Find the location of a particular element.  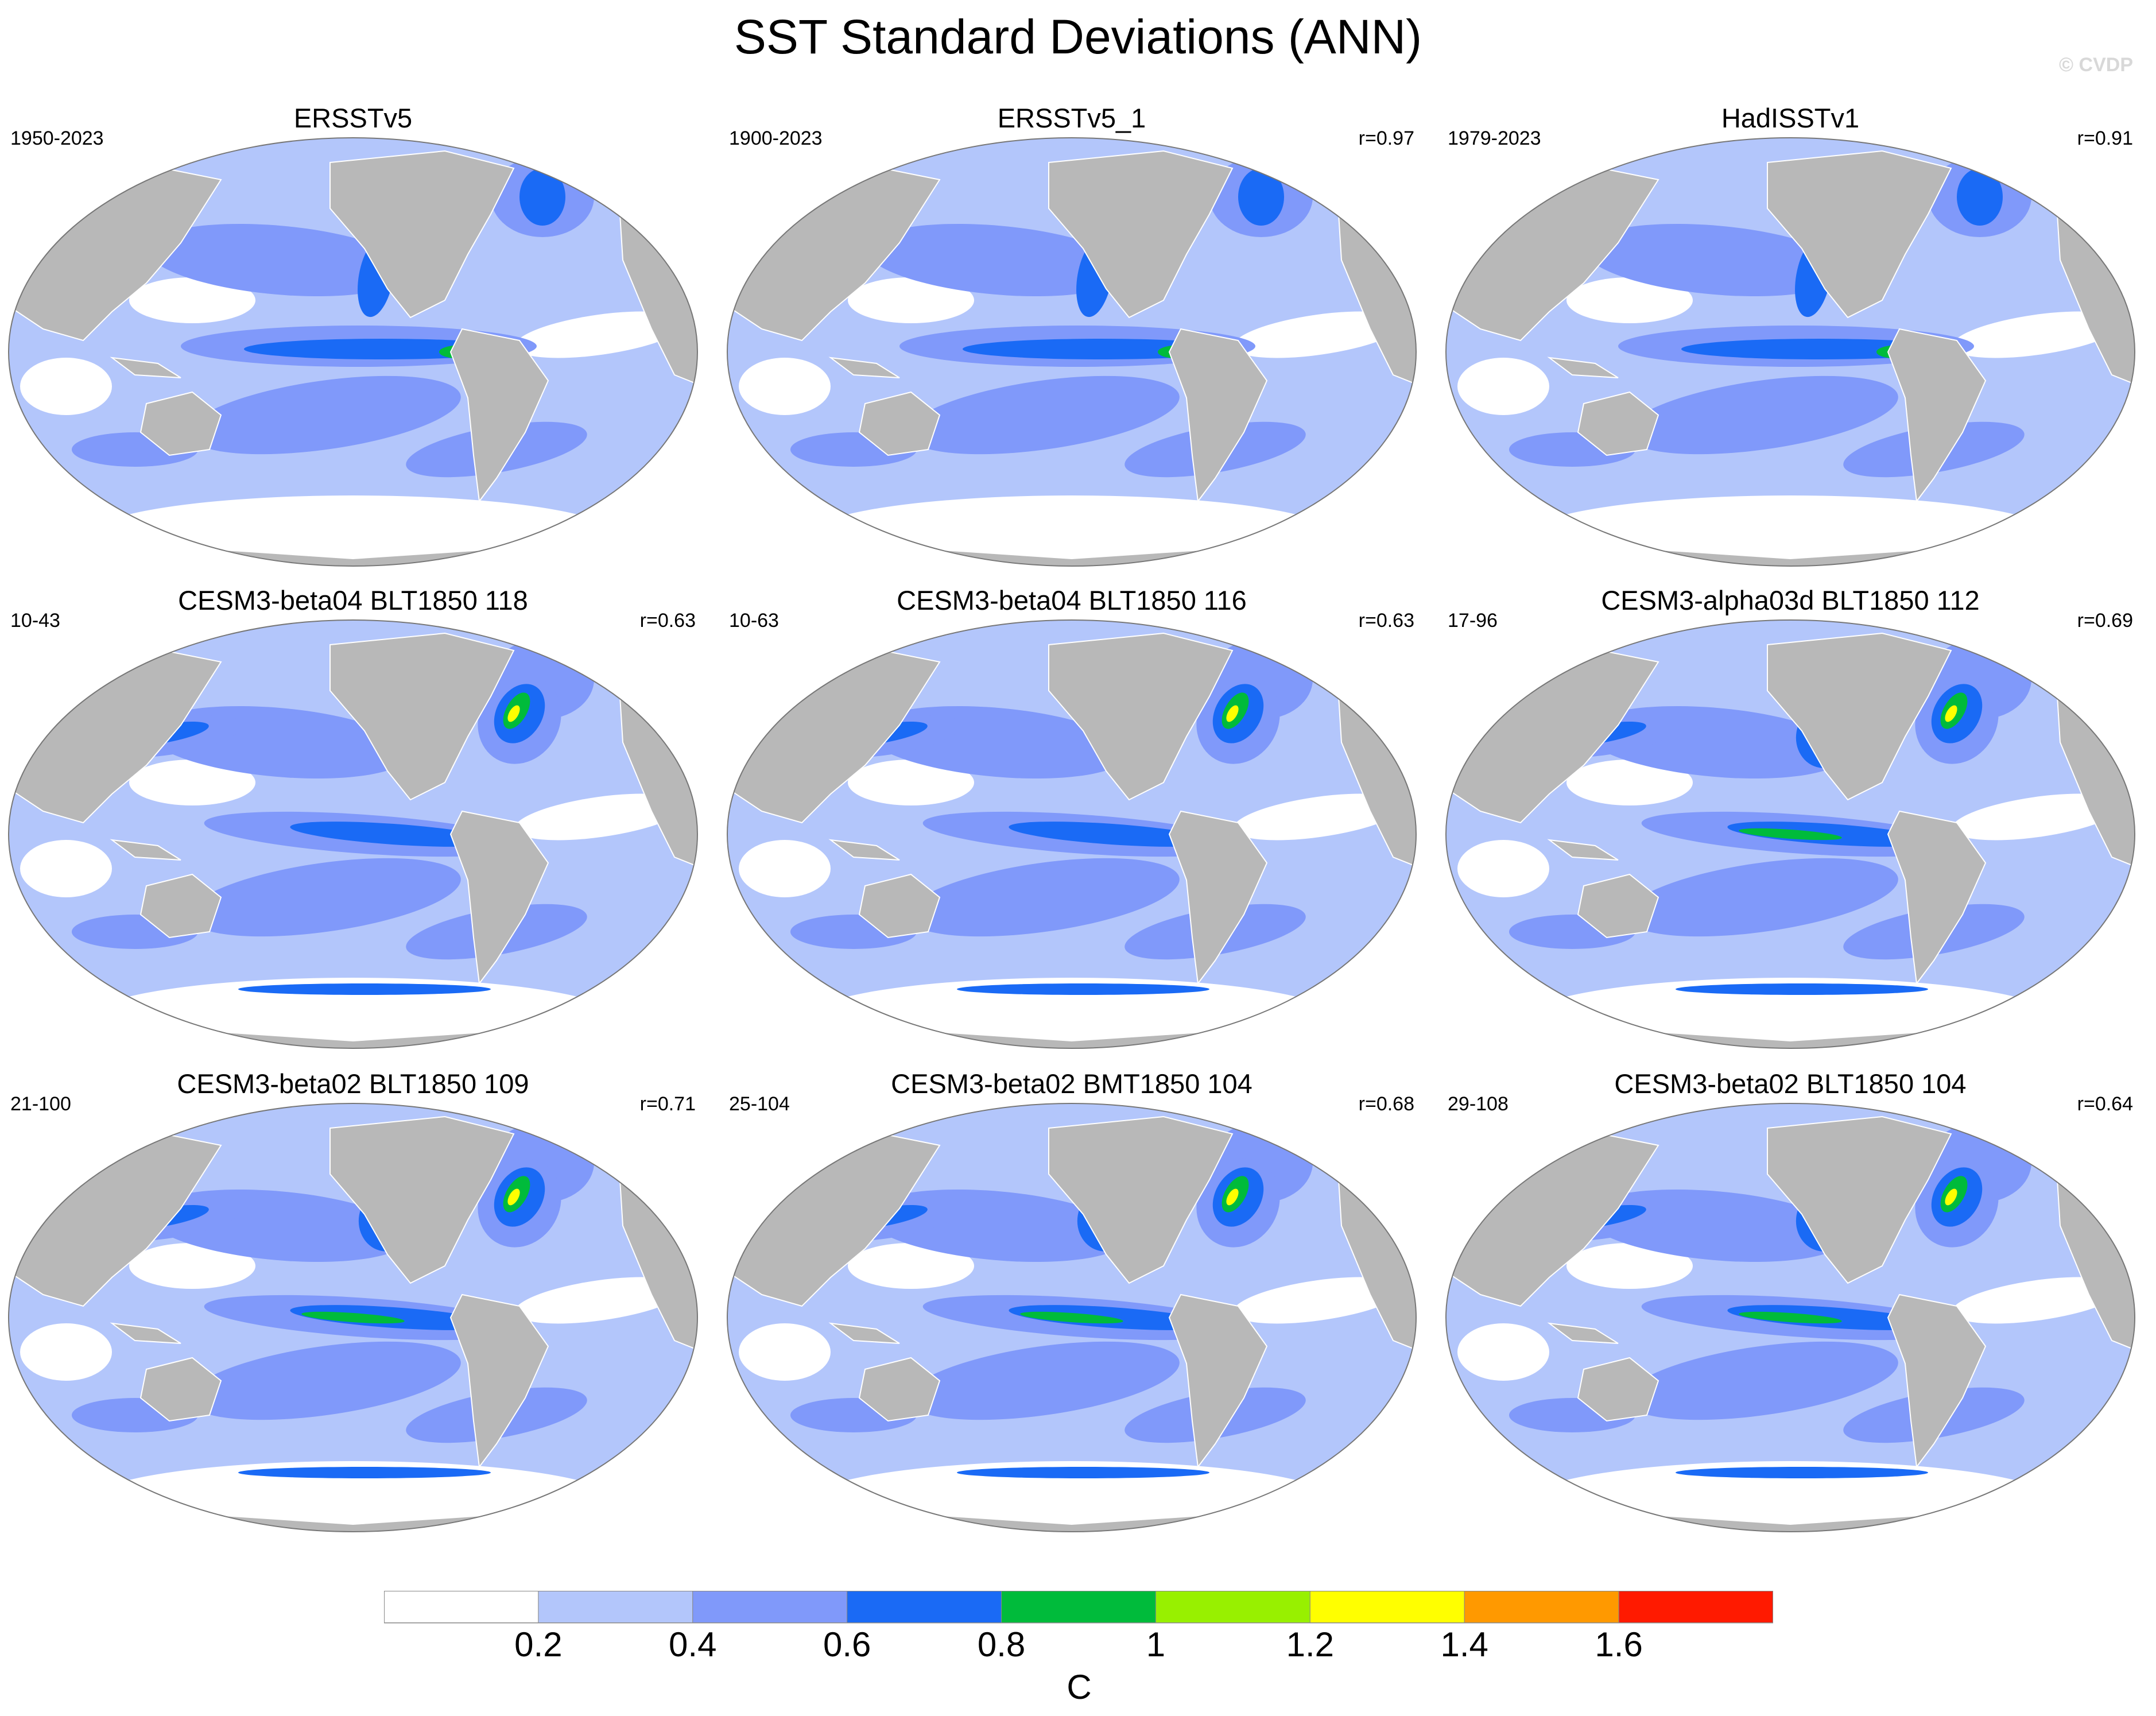

colorbar-units: C is located at coordinates (1079, 1687).